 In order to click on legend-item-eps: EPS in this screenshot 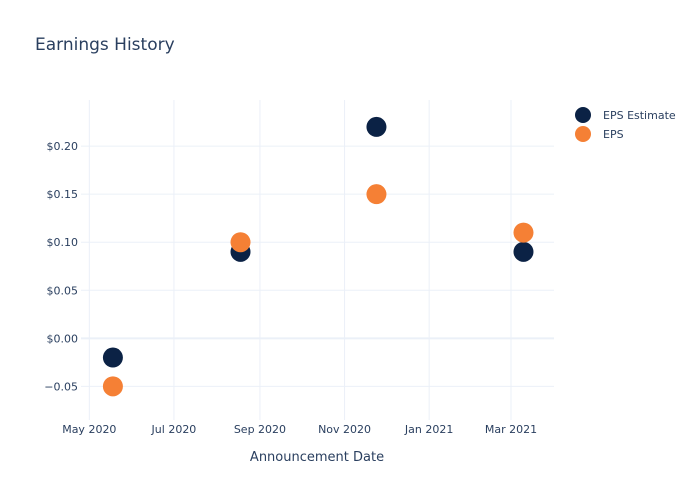, I will do `click(599, 134)`.